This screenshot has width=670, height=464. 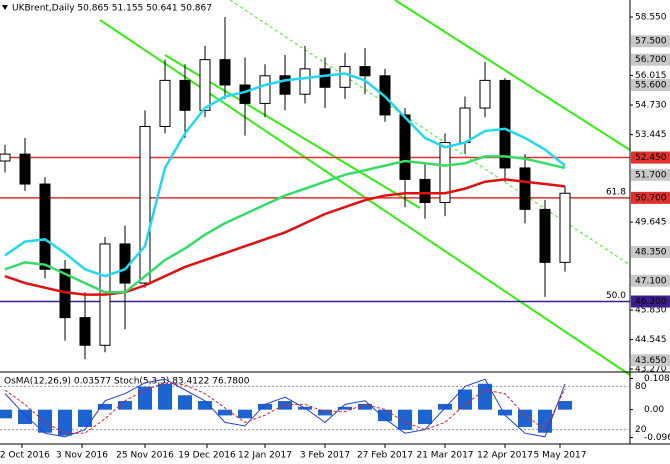 I want to click on x-tick-label: 27 Feb 2017, so click(x=385, y=456).